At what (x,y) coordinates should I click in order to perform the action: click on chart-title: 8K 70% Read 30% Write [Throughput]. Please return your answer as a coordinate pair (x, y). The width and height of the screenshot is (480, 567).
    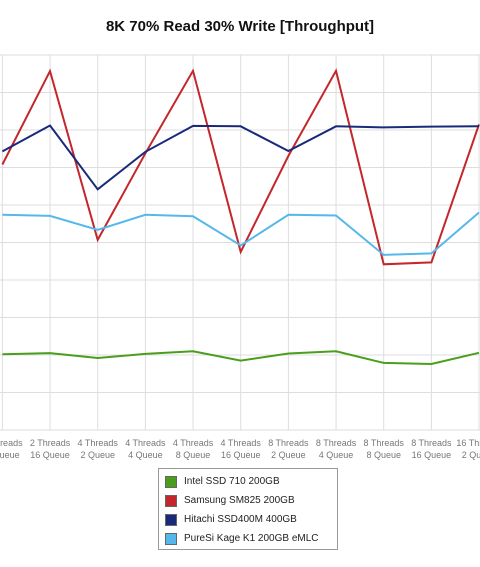
    Looking at the image, I should click on (240, 26).